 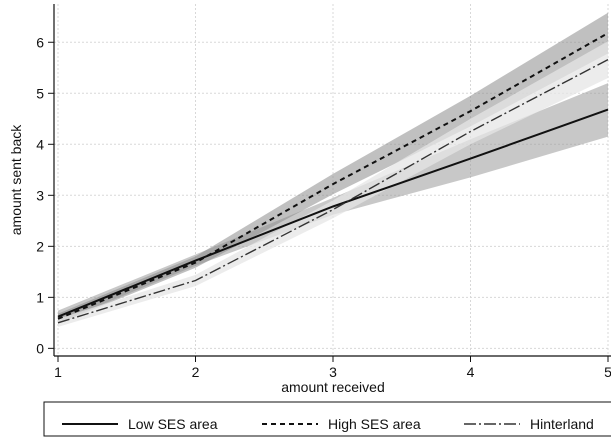 What do you see at coordinates (562, 424) in the screenshot?
I see `legend-label-hinterland: Hinterland` at bounding box center [562, 424].